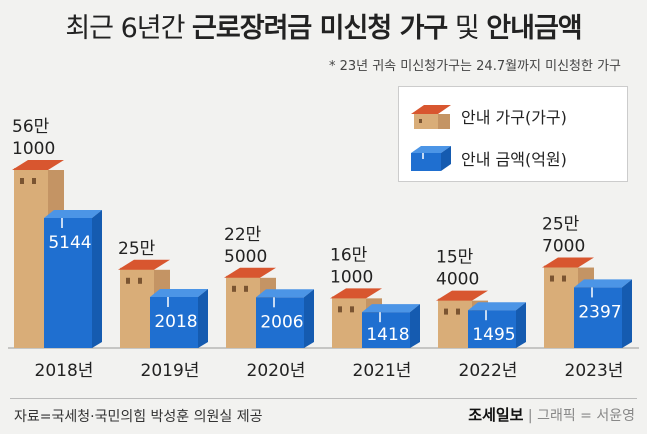 This screenshot has height=434, width=647. I want to click on legend-label-households: 안내 가구(가구), so click(514, 117).